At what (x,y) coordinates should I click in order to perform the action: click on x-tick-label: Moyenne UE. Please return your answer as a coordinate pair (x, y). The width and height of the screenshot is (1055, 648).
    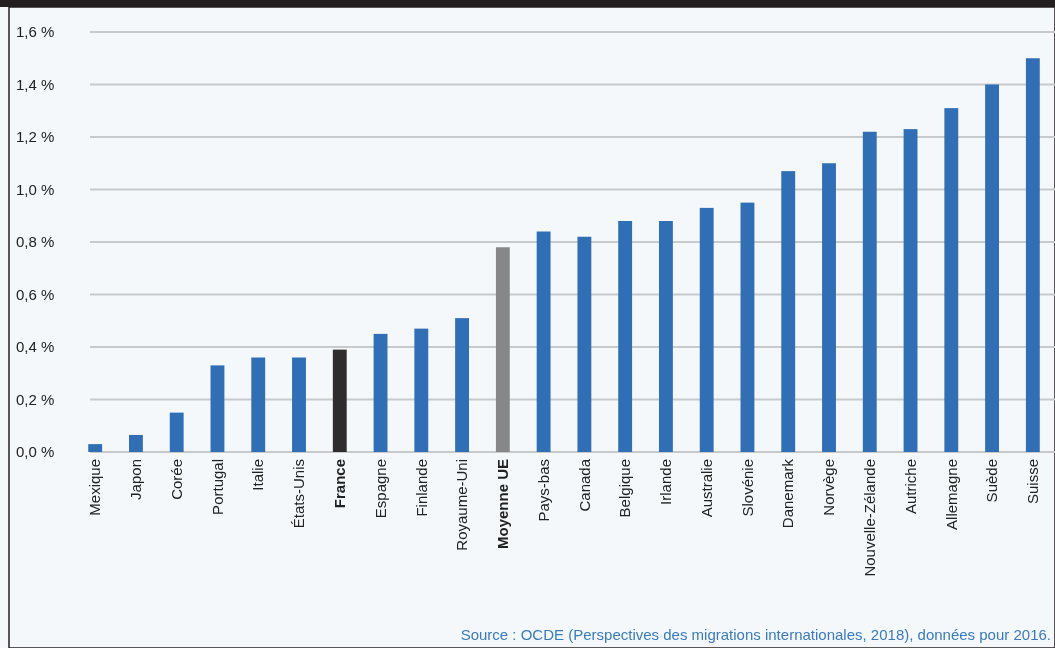
    Looking at the image, I should click on (503, 504).